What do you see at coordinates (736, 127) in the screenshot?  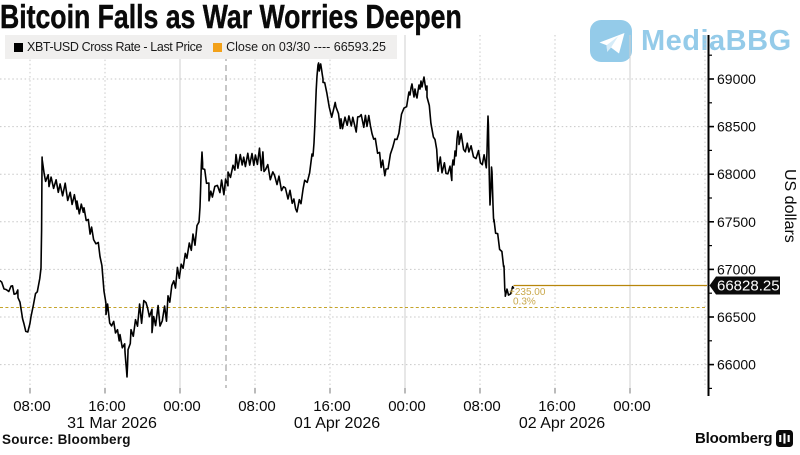 I see `svg-text: 68500` at bounding box center [736, 127].